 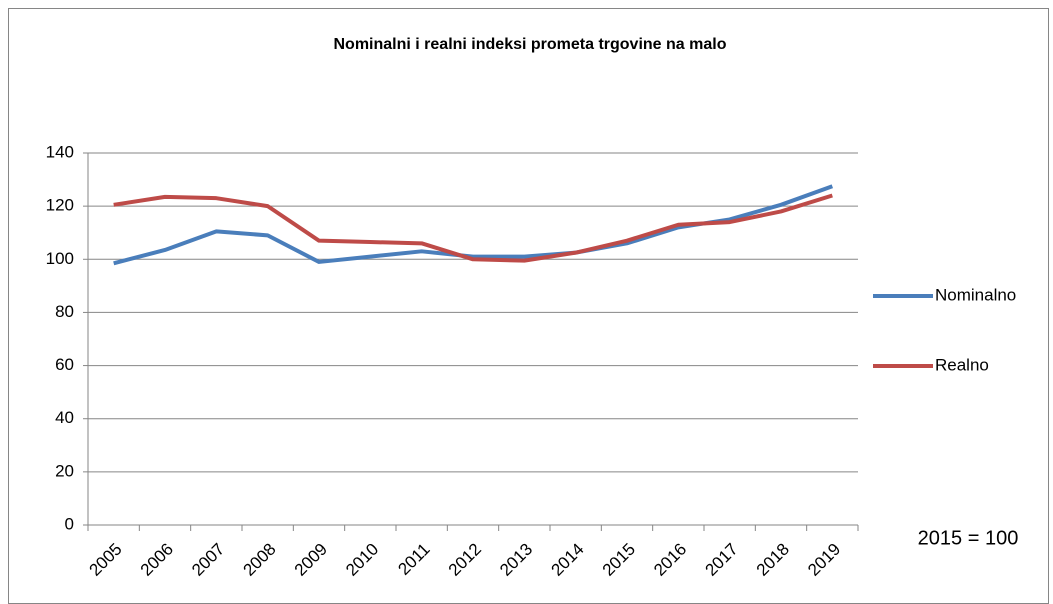 What do you see at coordinates (975, 294) in the screenshot?
I see `legend-label: Nominalno` at bounding box center [975, 294].